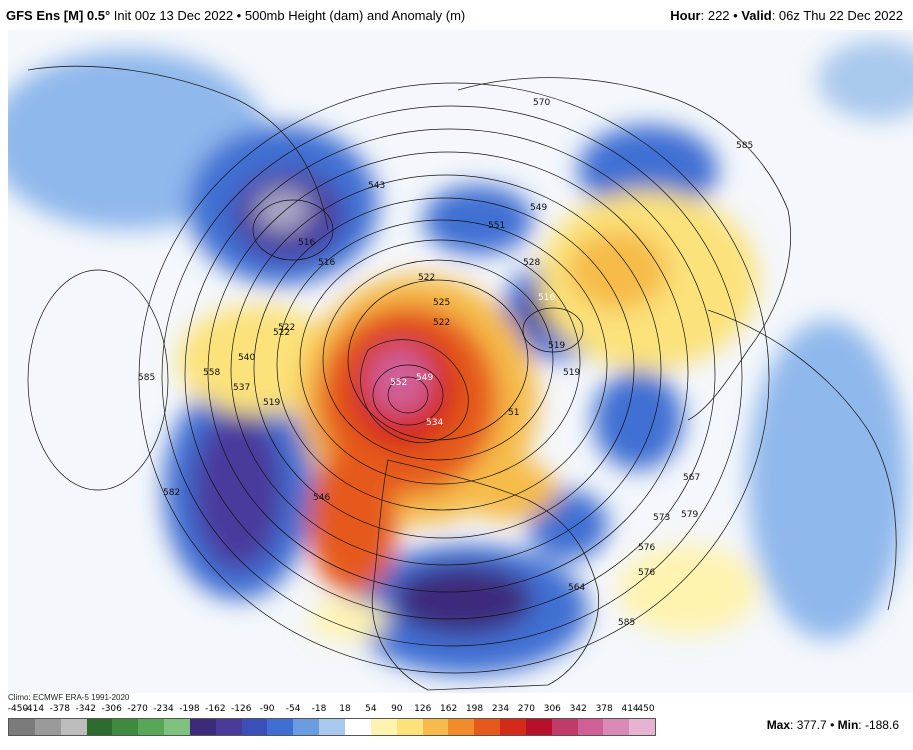 This screenshot has height=750, width=913. Describe the element at coordinates (18, 709) in the screenshot. I see `colorbar-tick-label: -450` at that location.